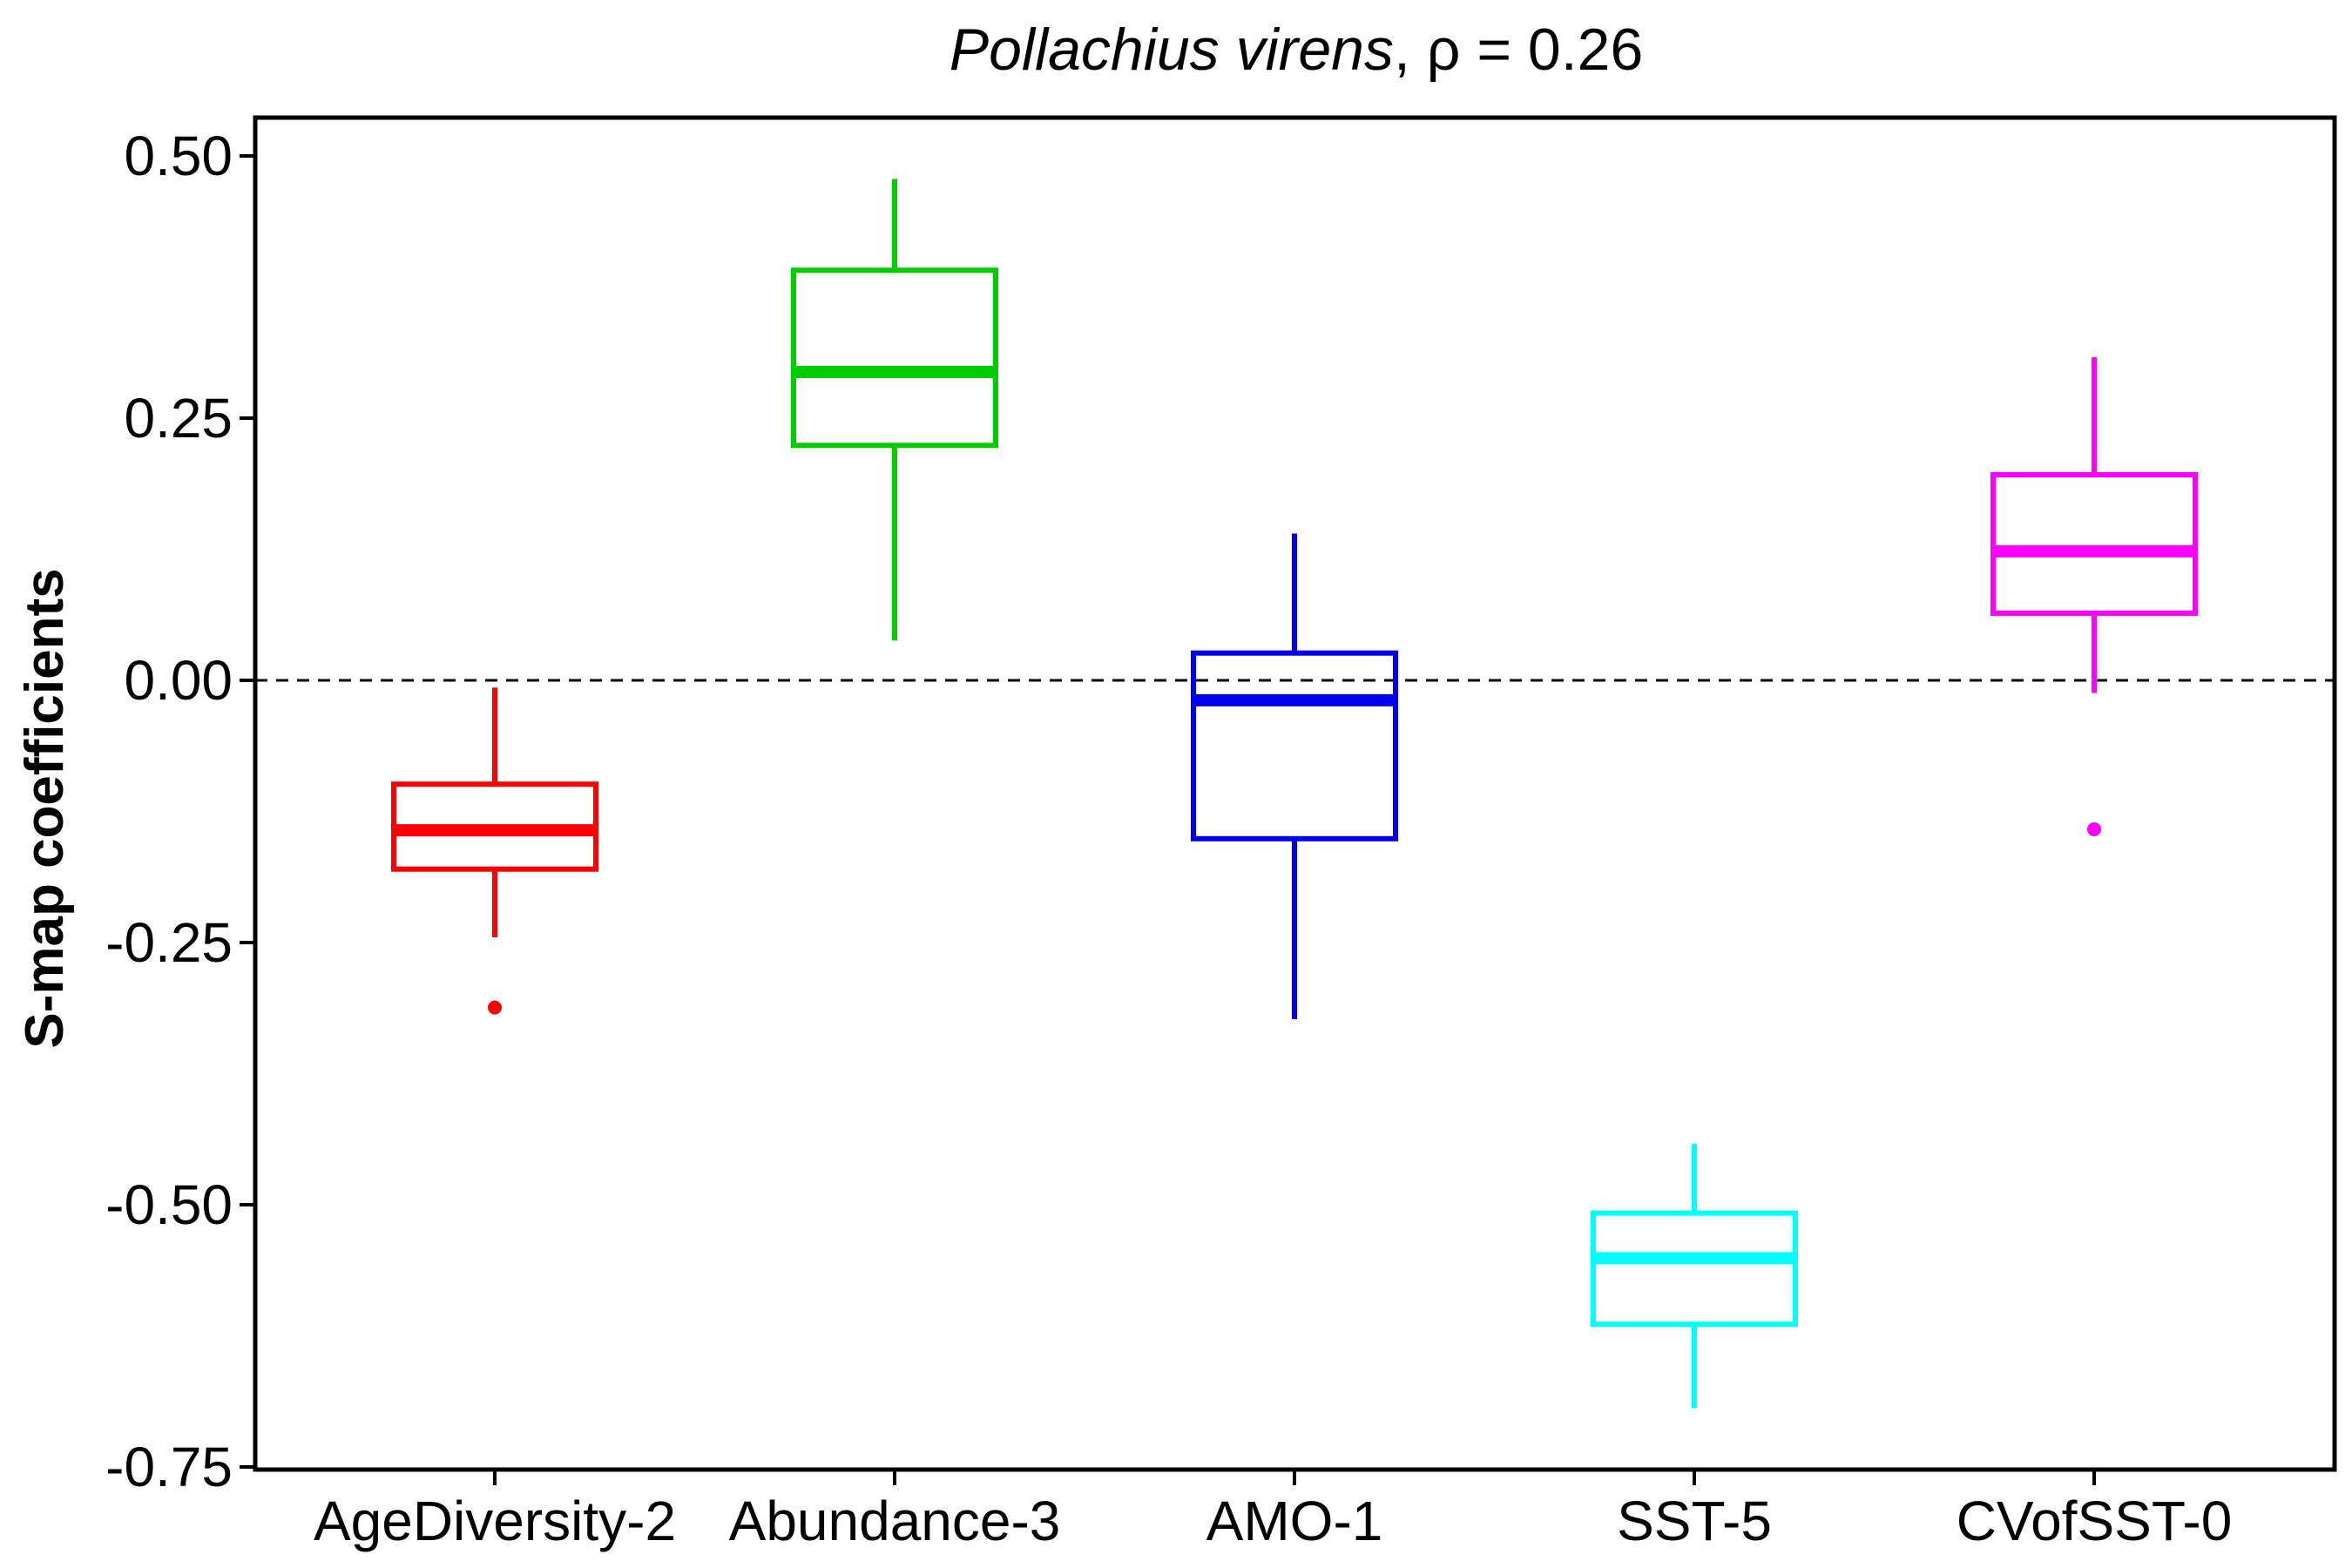 This screenshot has height=1568, width=2352. What do you see at coordinates (169, 943) in the screenshot?
I see `y-tick-label: -0.25` at bounding box center [169, 943].